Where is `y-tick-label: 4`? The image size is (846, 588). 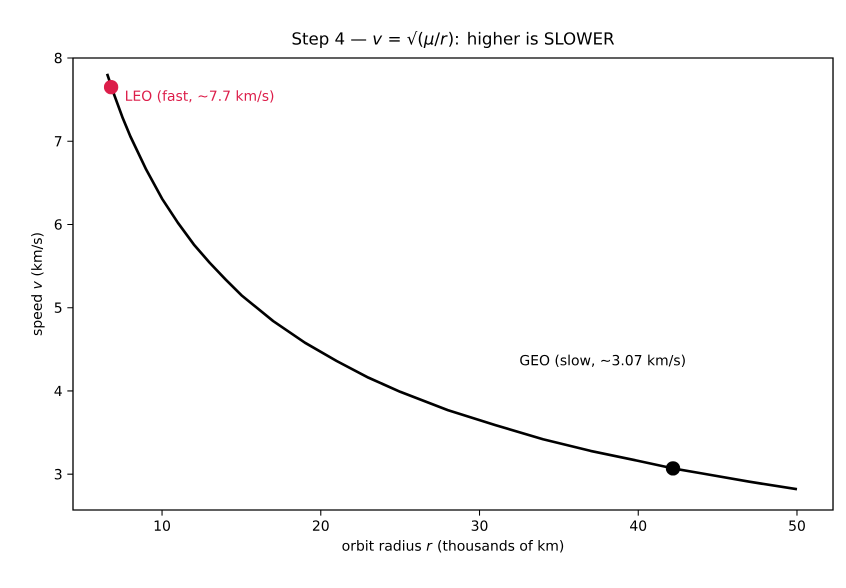 y-tick-label: 4 is located at coordinates (58, 391).